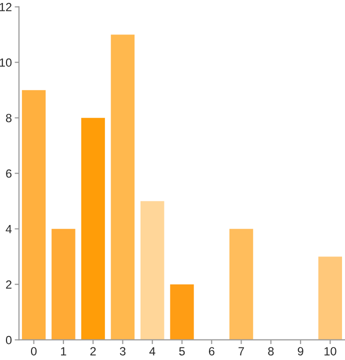 The image size is (345, 360). What do you see at coordinates (123, 351) in the screenshot?
I see `x-tick-label: 3` at bounding box center [123, 351].